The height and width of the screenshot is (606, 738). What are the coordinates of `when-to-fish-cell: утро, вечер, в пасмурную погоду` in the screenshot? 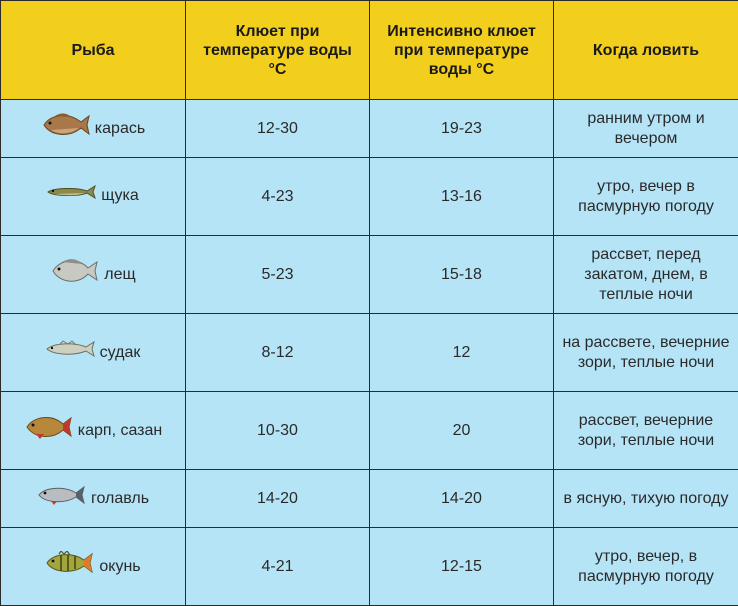 It's located at (645, 566).